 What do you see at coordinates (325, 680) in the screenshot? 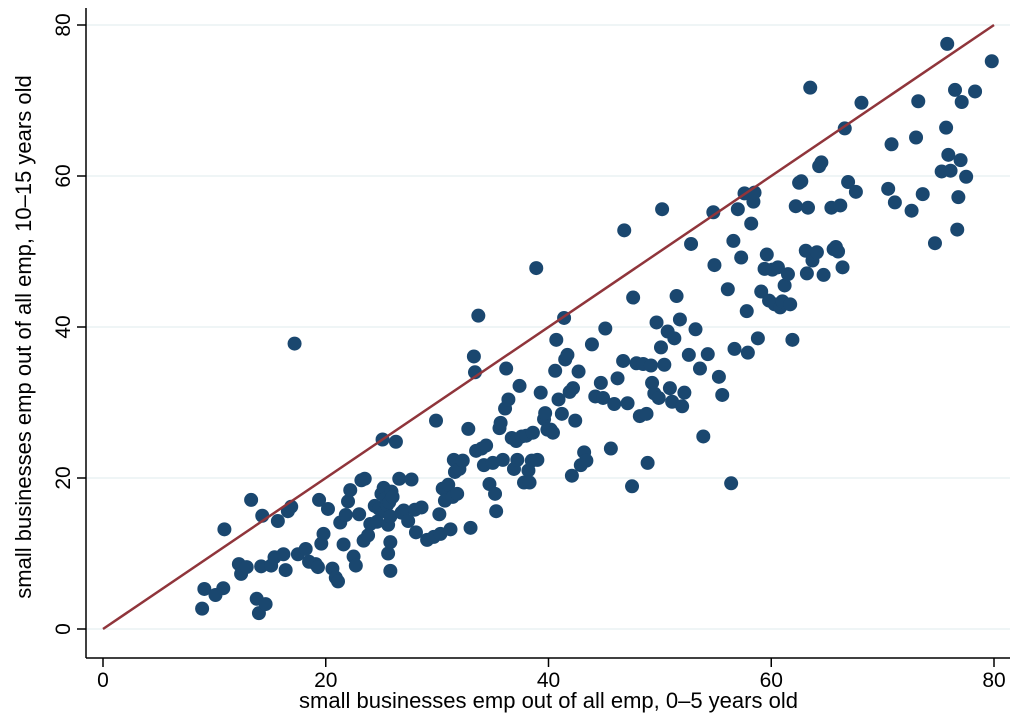
I see `x-tick-label: 20` at bounding box center [325, 680].